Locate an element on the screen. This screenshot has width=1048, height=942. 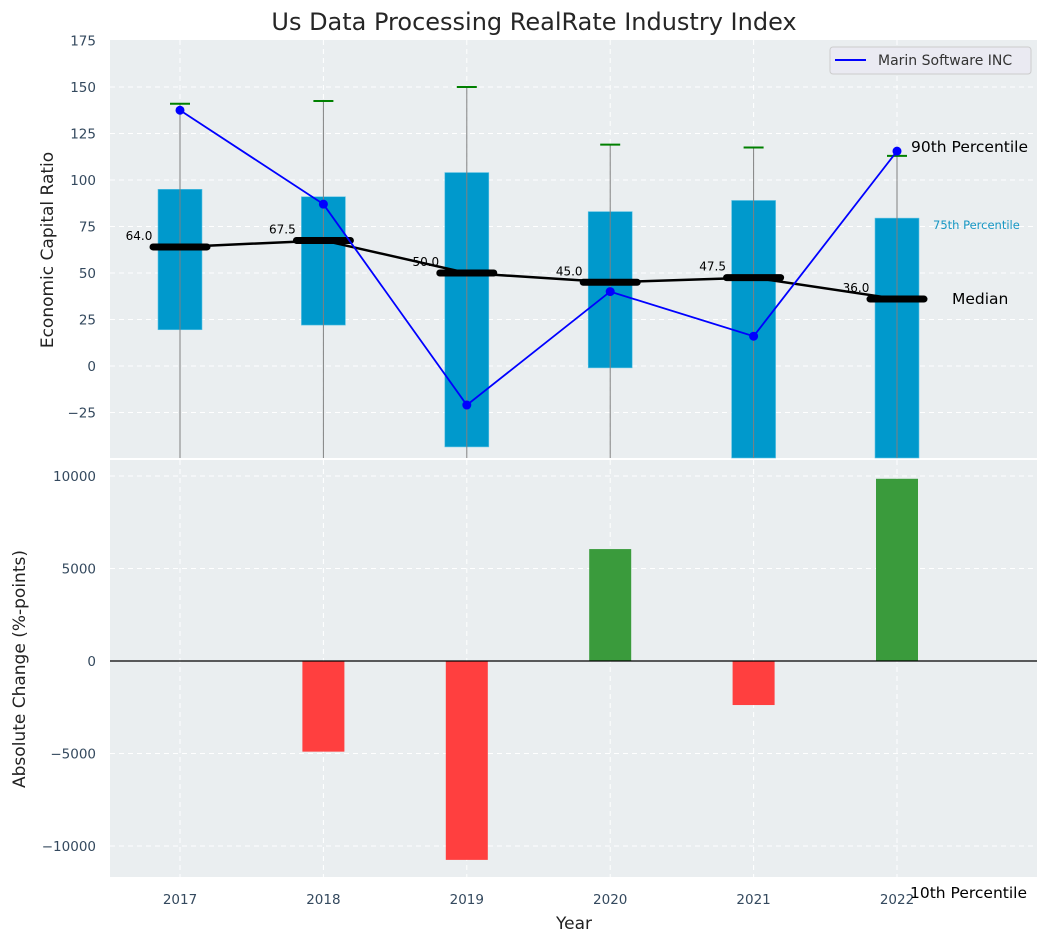
change-bar-2021 is located at coordinates (753, 683).